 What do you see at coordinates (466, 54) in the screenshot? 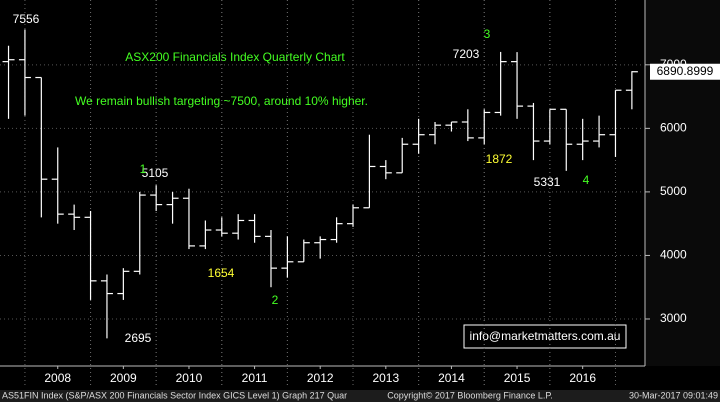
I see `annotation: 7203` at bounding box center [466, 54].